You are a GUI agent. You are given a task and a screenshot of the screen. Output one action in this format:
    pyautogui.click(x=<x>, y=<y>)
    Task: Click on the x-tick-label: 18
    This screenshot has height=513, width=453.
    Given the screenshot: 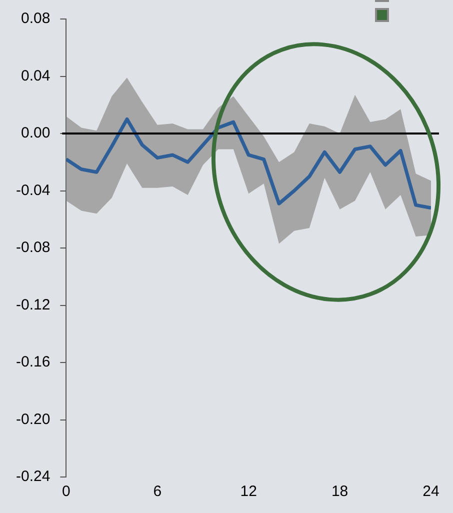 What is the action you would take?
    pyautogui.click(x=339, y=491)
    